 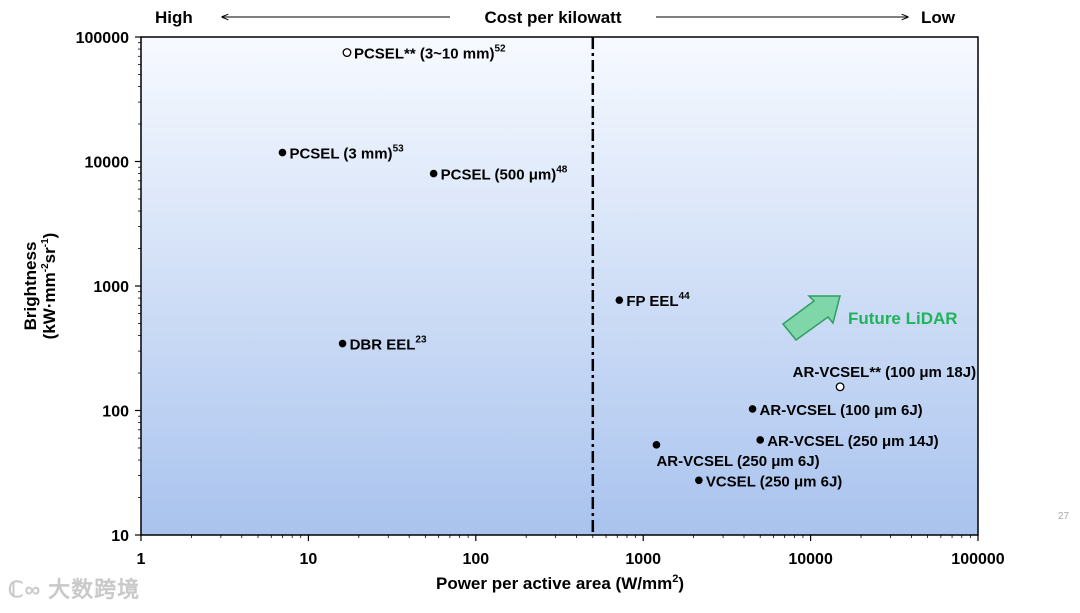 What do you see at coordinates (977, 559) in the screenshot?
I see `x-tick-label: 100000` at bounding box center [977, 559].